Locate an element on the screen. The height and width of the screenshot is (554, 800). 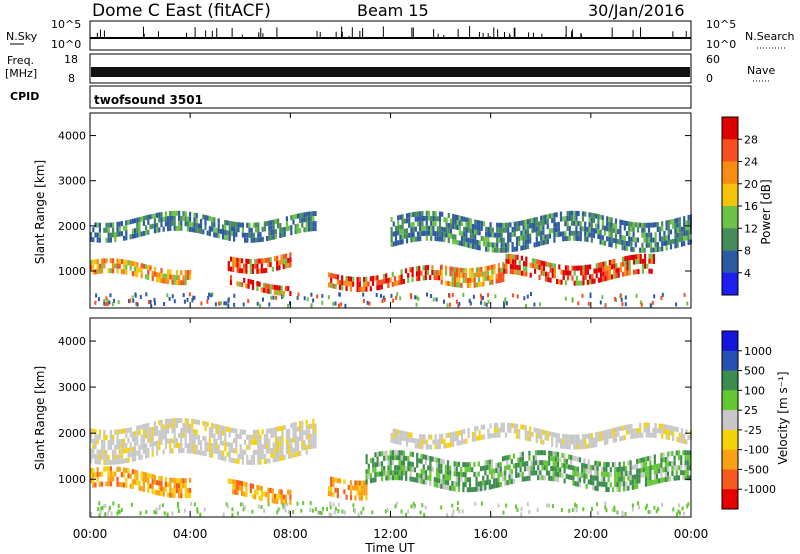
colorbar-tick-label: 25 is located at coordinates (751, 410).